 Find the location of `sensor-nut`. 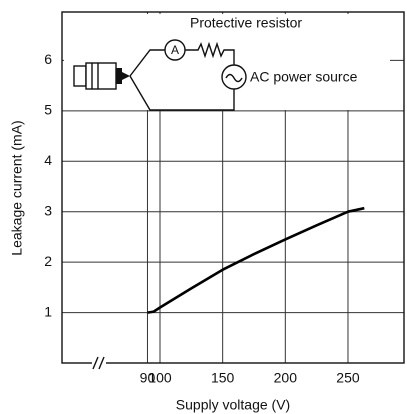

sensor-nut is located at coordinates (119, 76).